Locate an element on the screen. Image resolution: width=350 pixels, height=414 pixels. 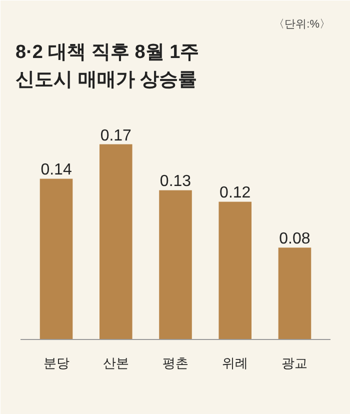
text: 〈단위:%〉 is located at coordinates (302, 24).